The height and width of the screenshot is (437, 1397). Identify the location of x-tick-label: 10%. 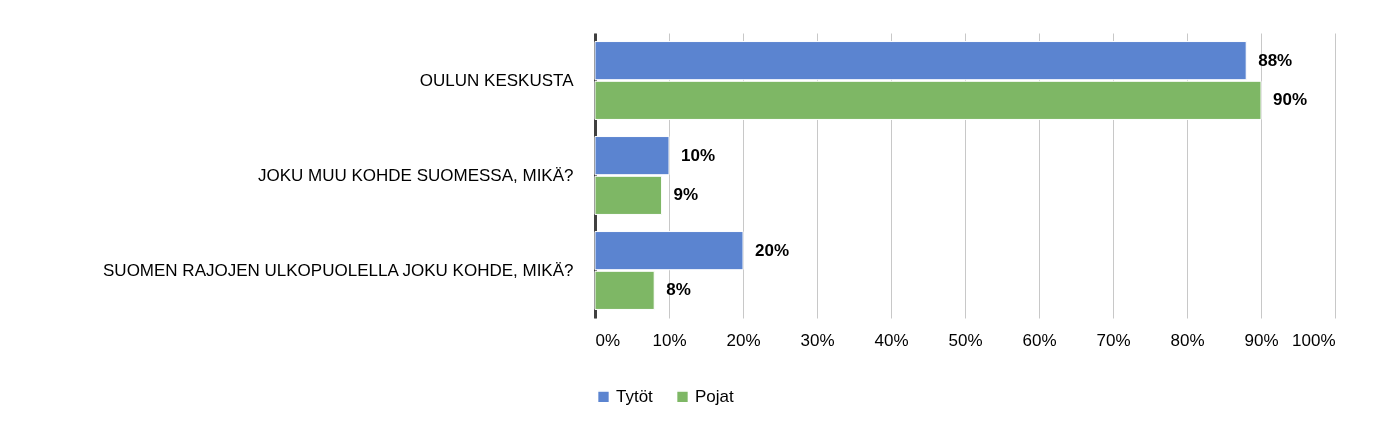
(669, 340).